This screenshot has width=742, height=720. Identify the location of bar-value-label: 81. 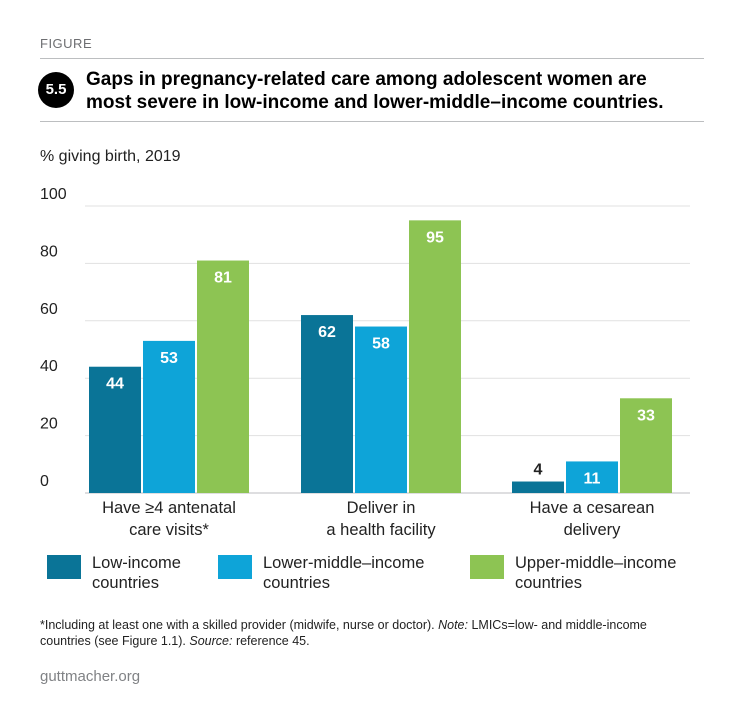
(223, 278).